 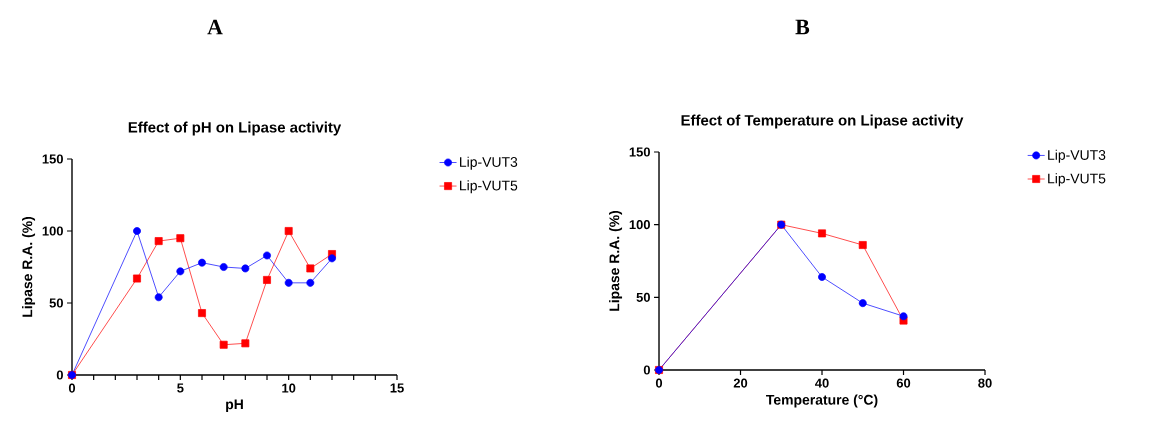 What do you see at coordinates (740, 383) in the screenshot?
I see `x-tick-label: 20` at bounding box center [740, 383].